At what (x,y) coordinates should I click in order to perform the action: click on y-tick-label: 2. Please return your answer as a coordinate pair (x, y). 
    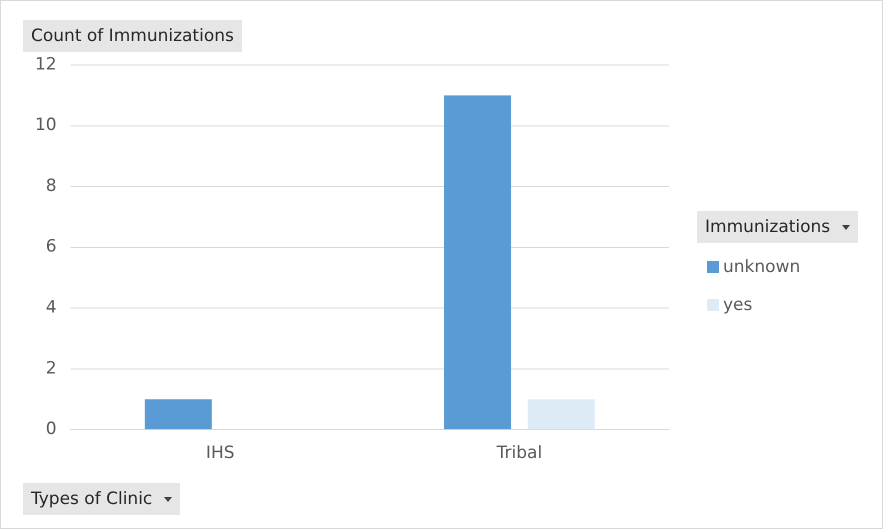
    Looking at the image, I should click on (51, 368).